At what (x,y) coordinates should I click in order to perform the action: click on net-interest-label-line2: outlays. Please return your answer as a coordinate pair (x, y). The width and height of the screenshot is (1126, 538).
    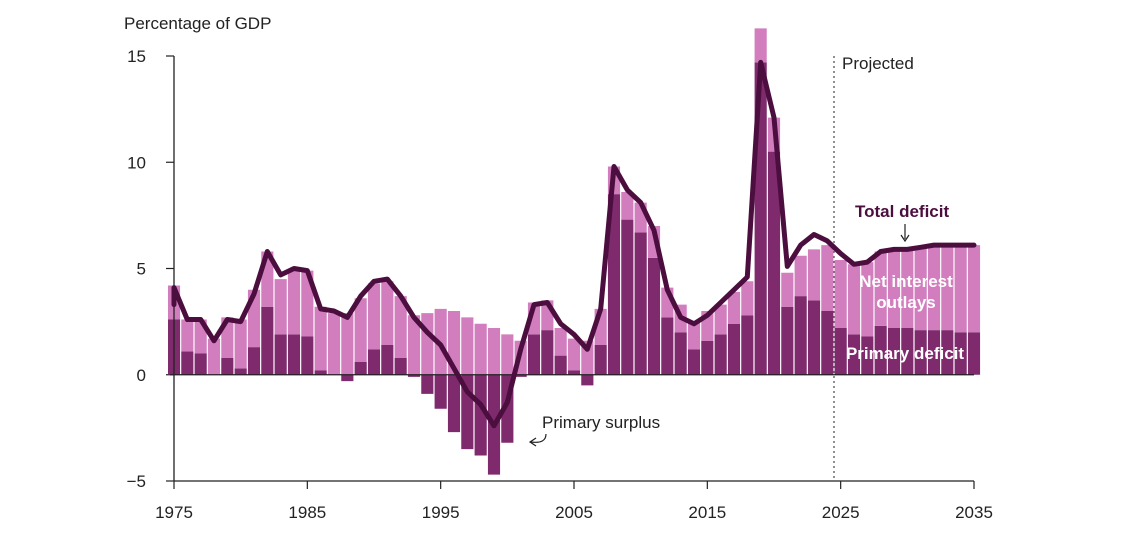
    Looking at the image, I should click on (906, 302).